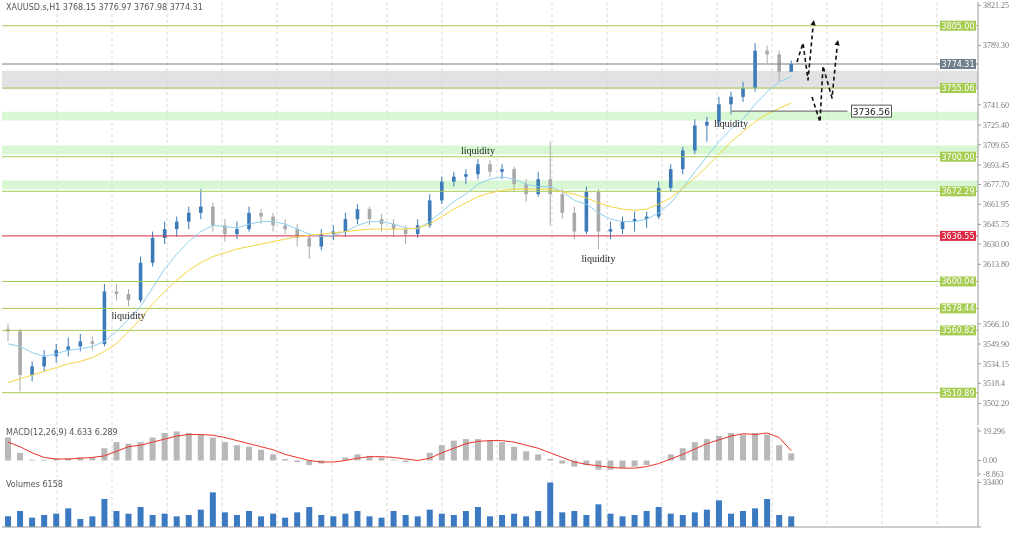  What do you see at coordinates (994, 384) in the screenshot?
I see `y-tick-label: 3518.4` at bounding box center [994, 384].